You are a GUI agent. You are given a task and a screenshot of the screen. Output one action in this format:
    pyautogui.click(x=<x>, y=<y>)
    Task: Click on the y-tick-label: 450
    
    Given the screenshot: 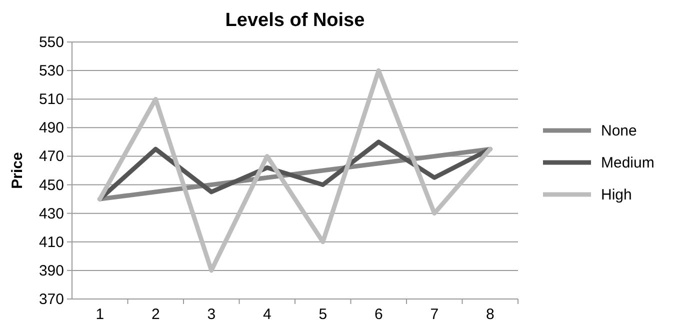 What is the action you would take?
    pyautogui.click(x=51, y=185)
    